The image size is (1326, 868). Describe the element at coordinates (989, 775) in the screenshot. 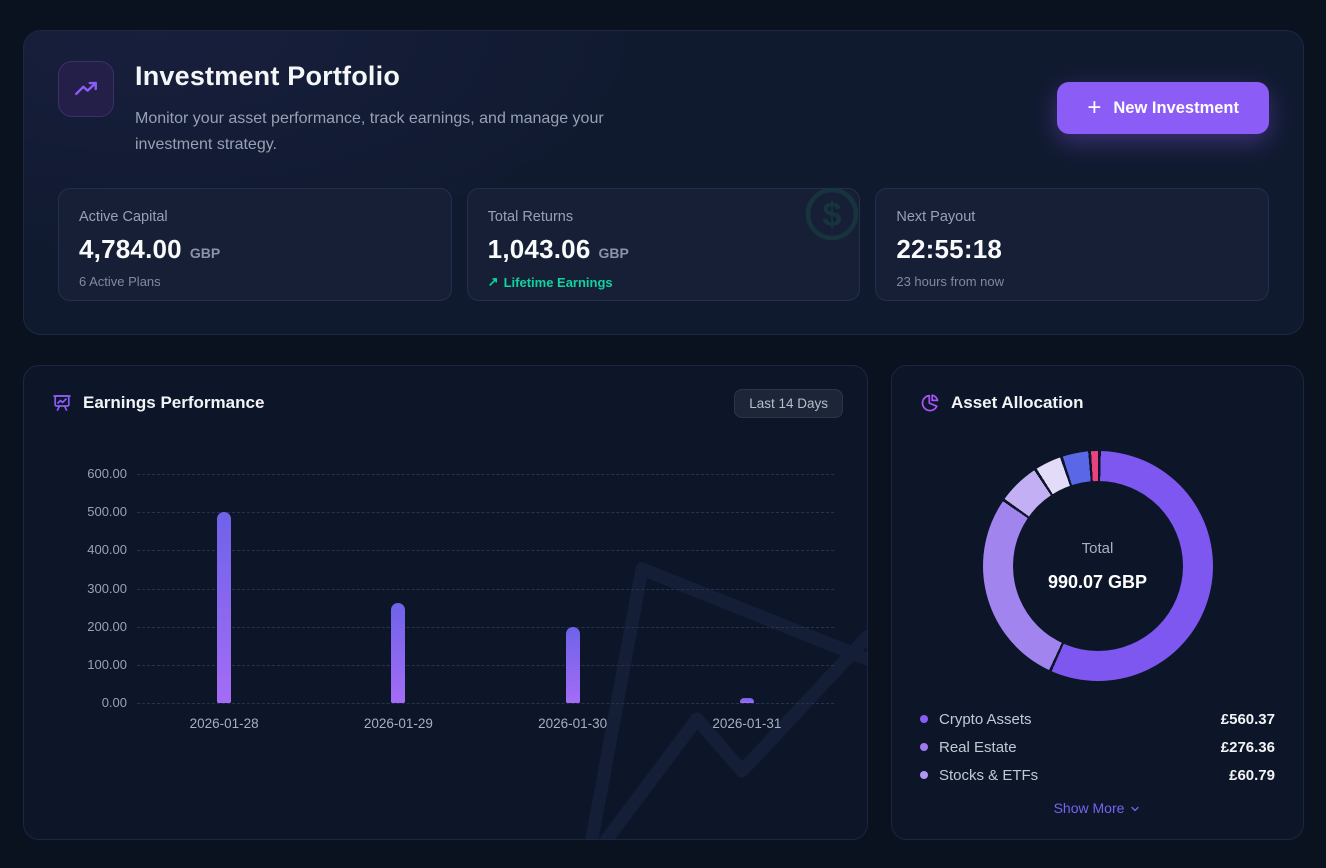

I see `legend-name: Stocks & ETFs` at that location.